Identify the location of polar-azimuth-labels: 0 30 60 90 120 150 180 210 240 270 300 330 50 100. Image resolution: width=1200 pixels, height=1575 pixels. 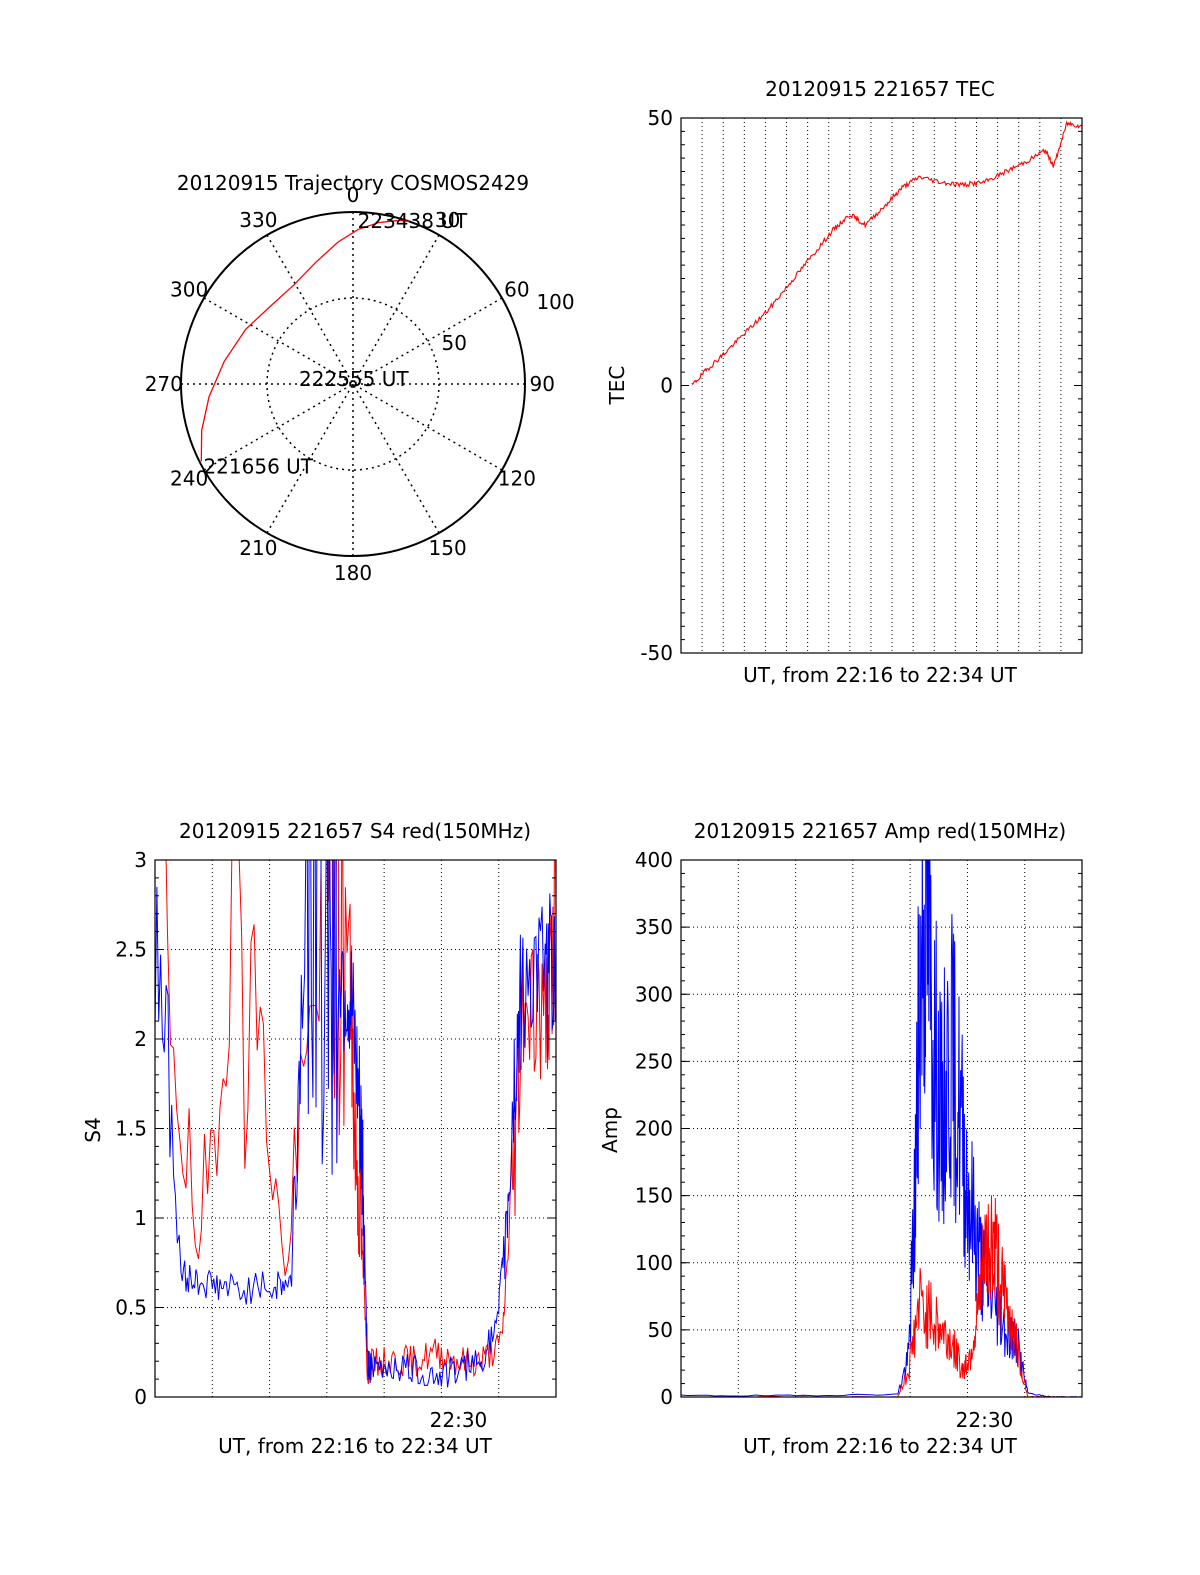
(360, 384).